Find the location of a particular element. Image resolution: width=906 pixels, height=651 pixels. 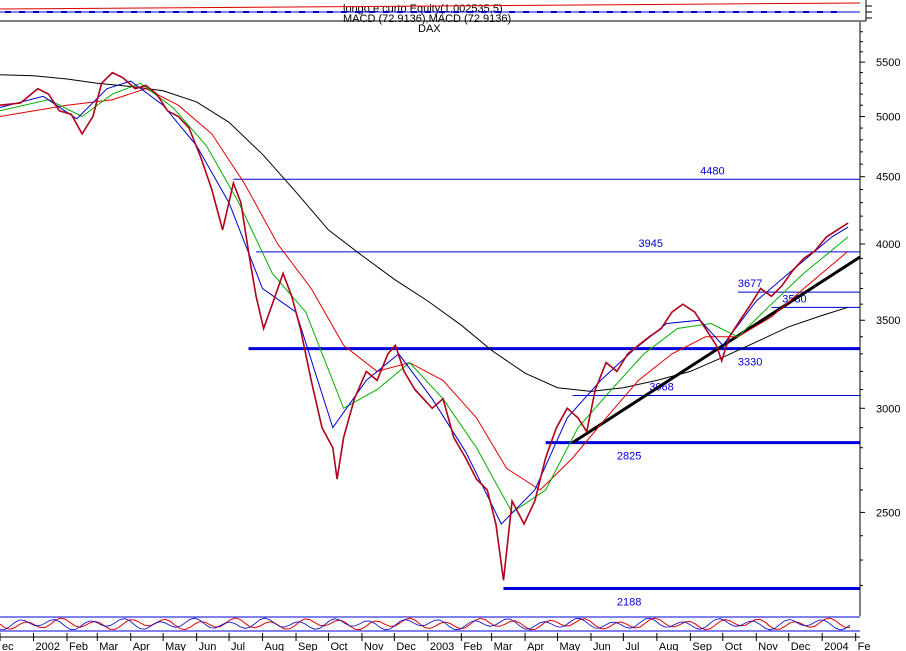

top-panel-equity-line is located at coordinates (430, 6).